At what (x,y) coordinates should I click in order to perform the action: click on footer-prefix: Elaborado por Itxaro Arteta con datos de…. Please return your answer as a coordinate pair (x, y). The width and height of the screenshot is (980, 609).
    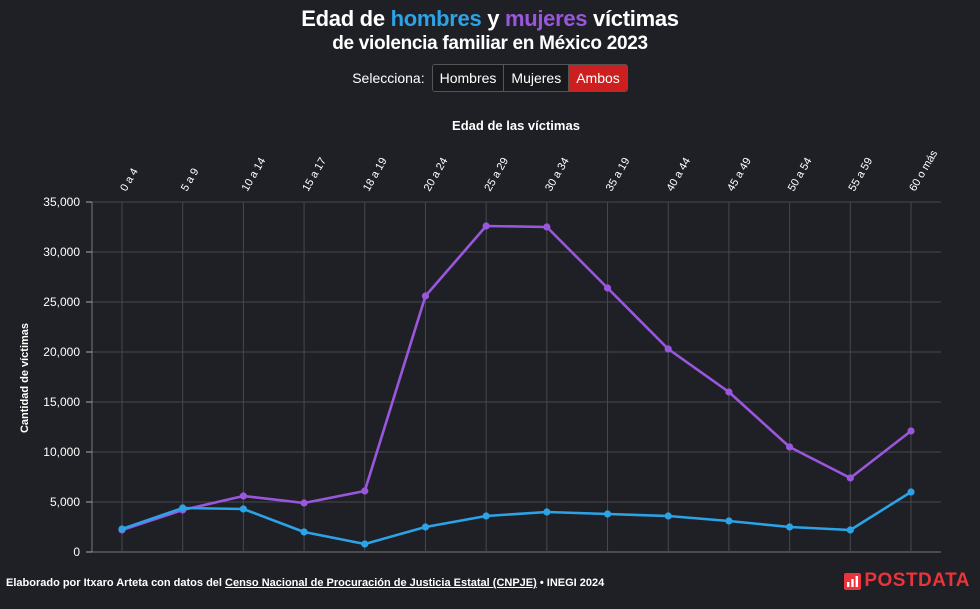
    Looking at the image, I should click on (116, 583).